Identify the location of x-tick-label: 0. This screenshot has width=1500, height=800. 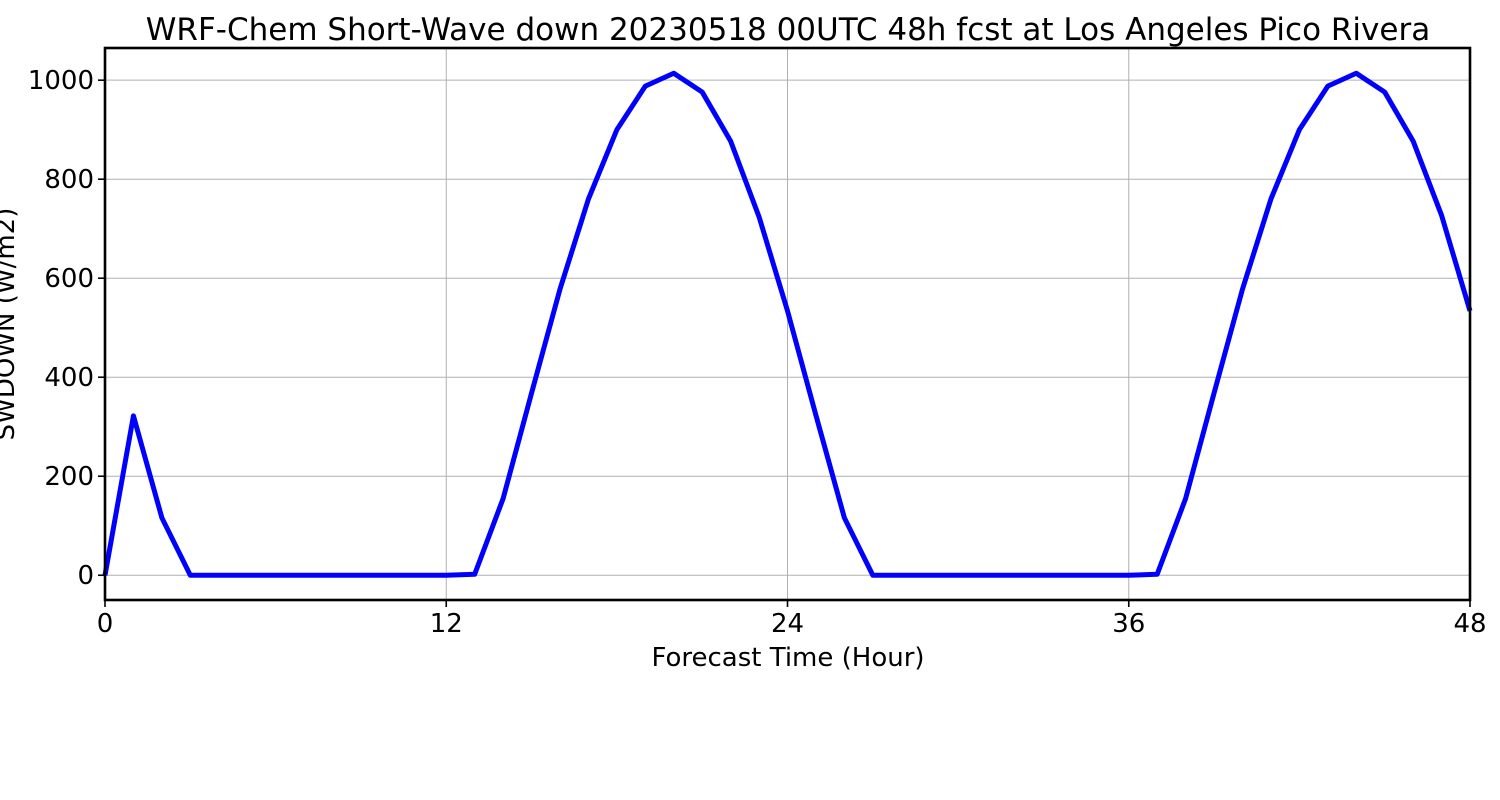
(105, 624).